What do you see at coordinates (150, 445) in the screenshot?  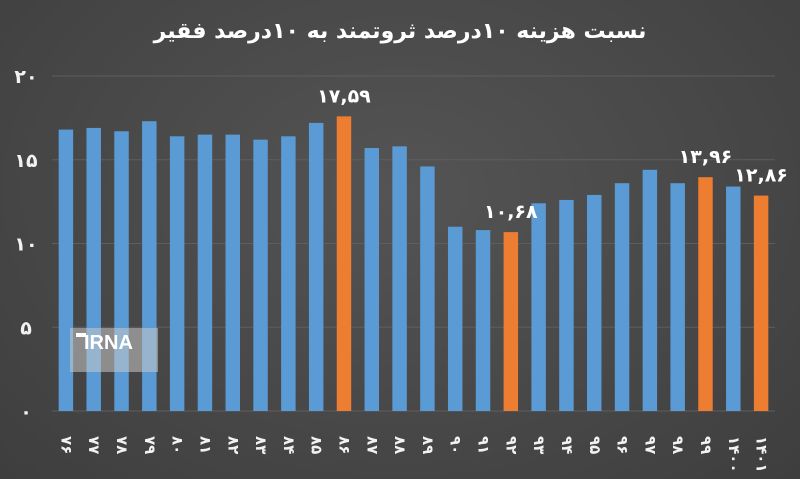 I see `x-tick-label: ۷۹` at bounding box center [150, 445].